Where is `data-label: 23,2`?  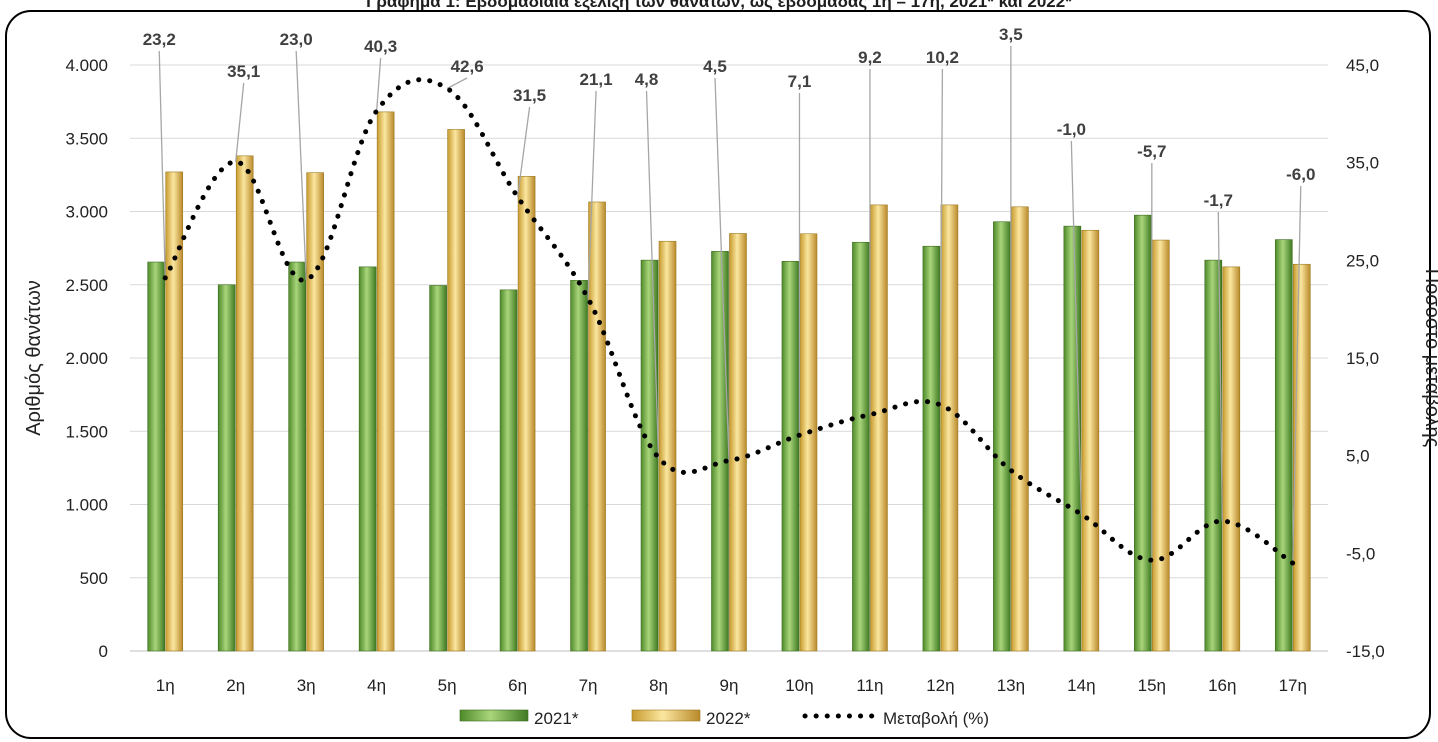 data-label: 23,2 is located at coordinates (159, 39).